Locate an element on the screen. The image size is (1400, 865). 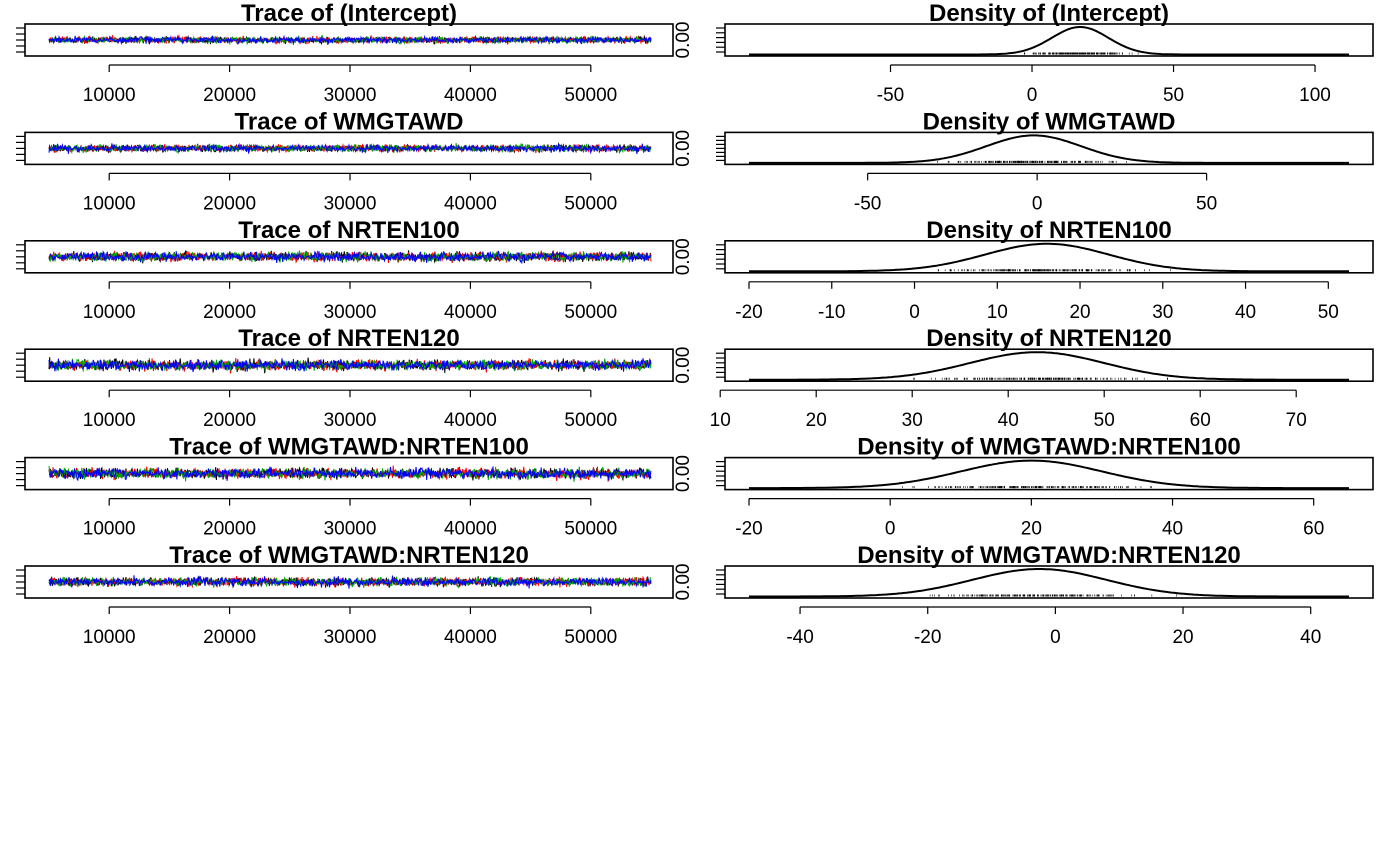
density-panel-0: Density of (Intercept) 0.00 -50 0 50 100 is located at coordinates (1023, 53).